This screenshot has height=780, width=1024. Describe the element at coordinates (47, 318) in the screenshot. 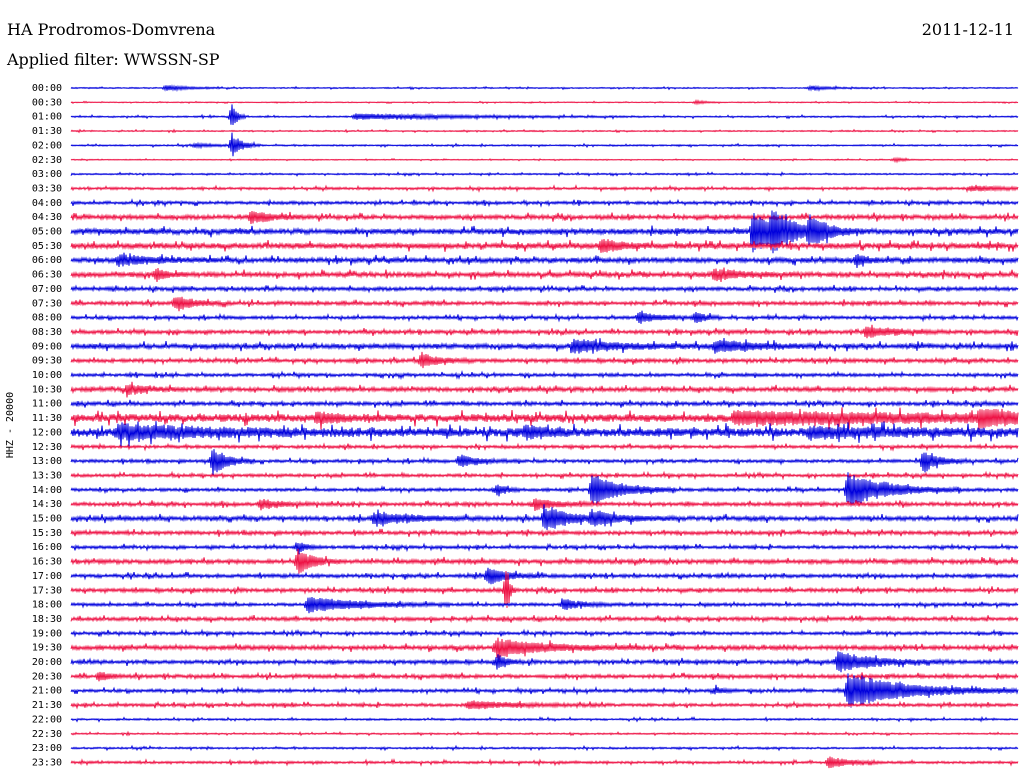

I see `time-label: 08:00` at that location.